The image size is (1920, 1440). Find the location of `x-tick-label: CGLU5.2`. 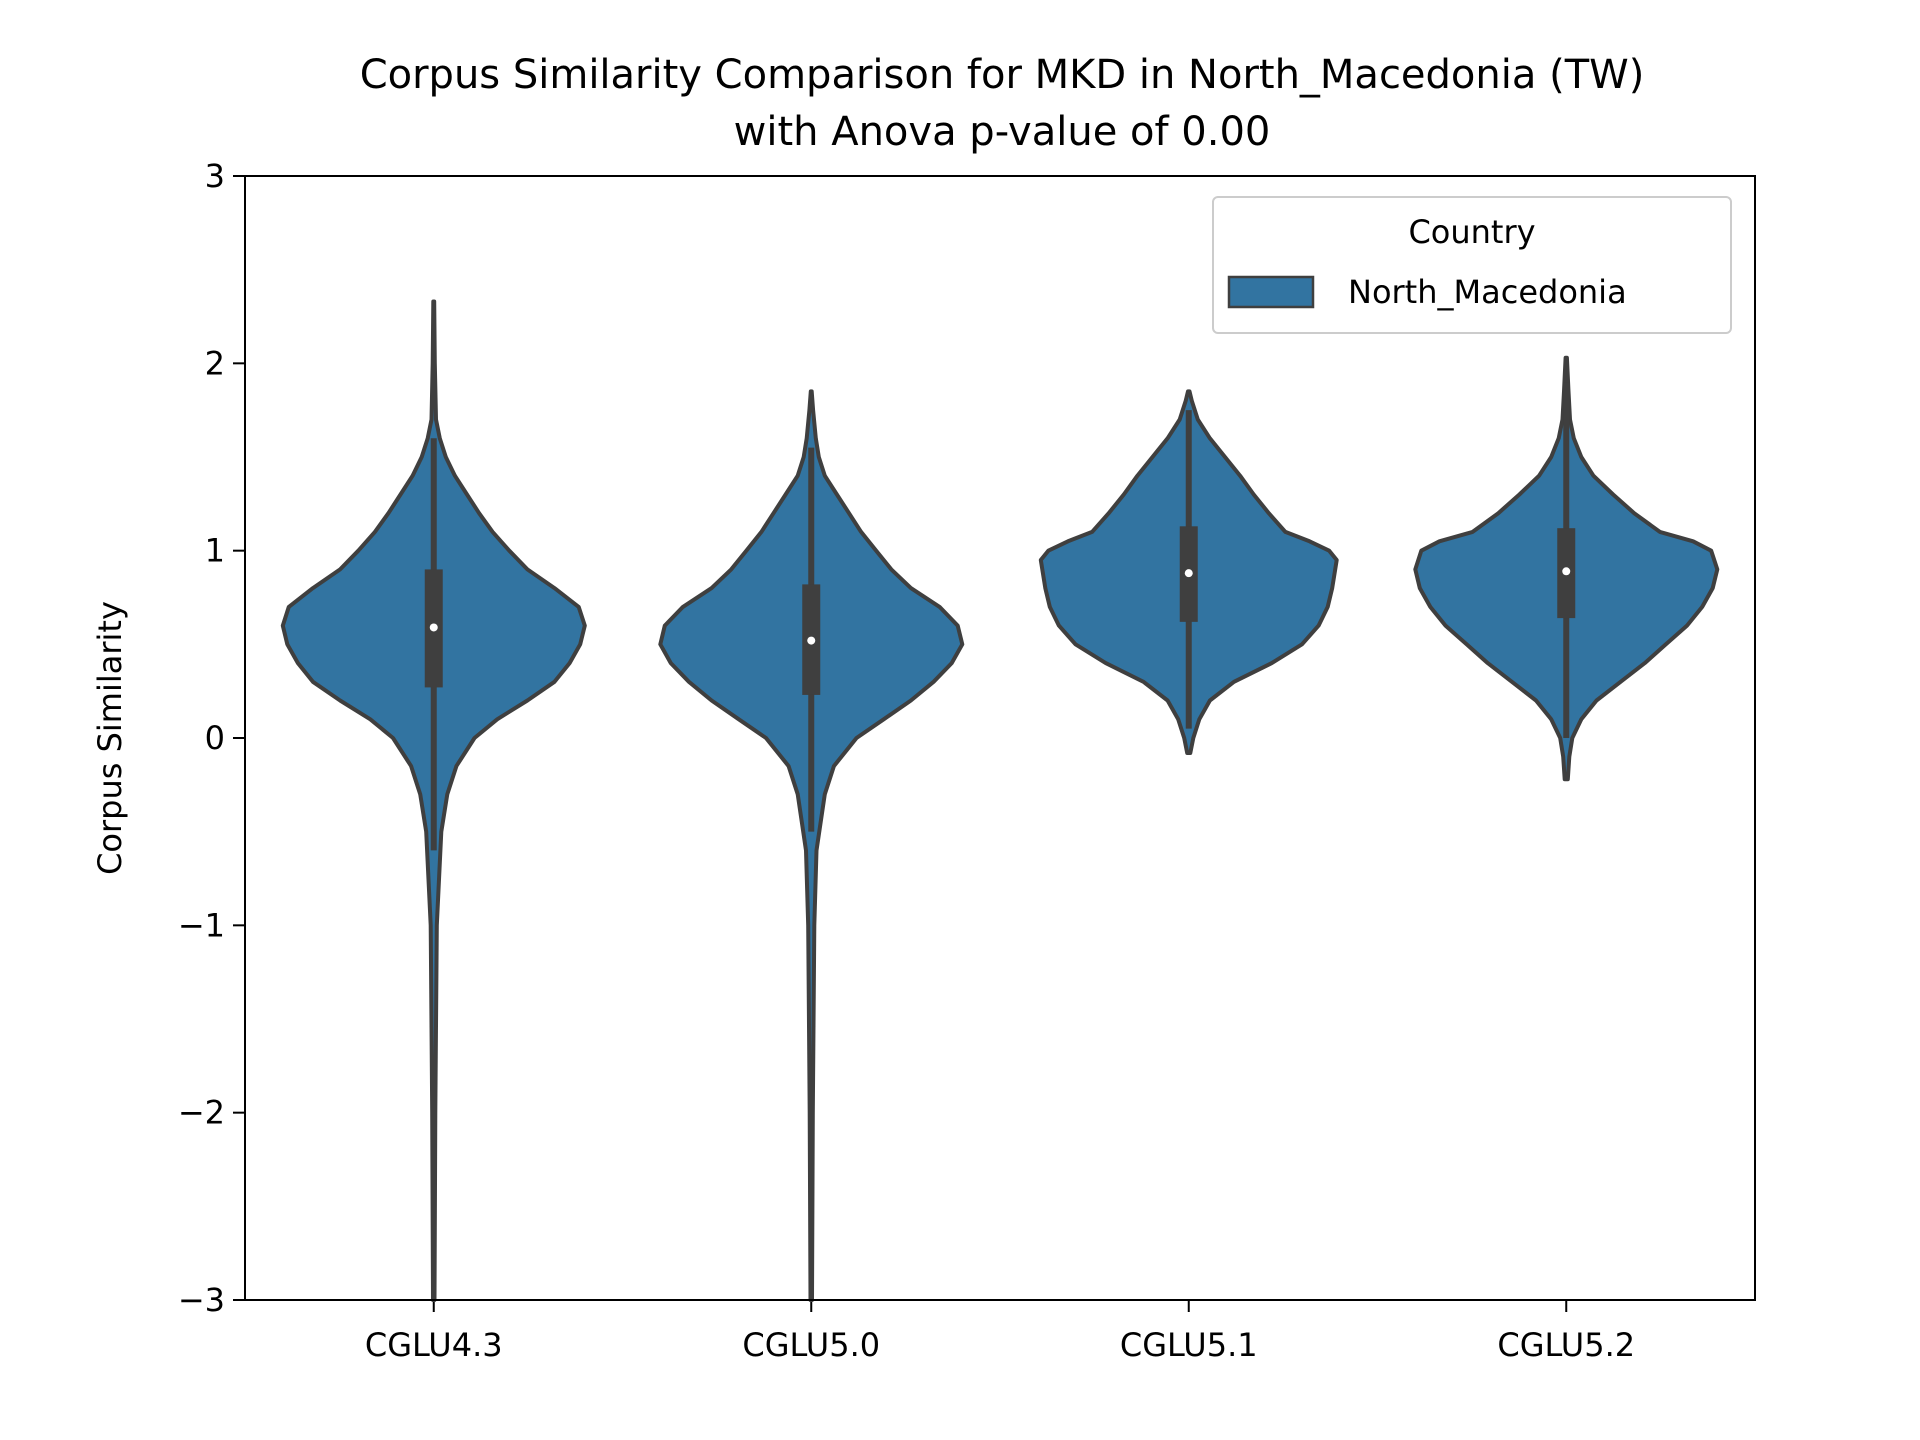

x-tick-label: CGLU5.2 is located at coordinates (1566, 1345).